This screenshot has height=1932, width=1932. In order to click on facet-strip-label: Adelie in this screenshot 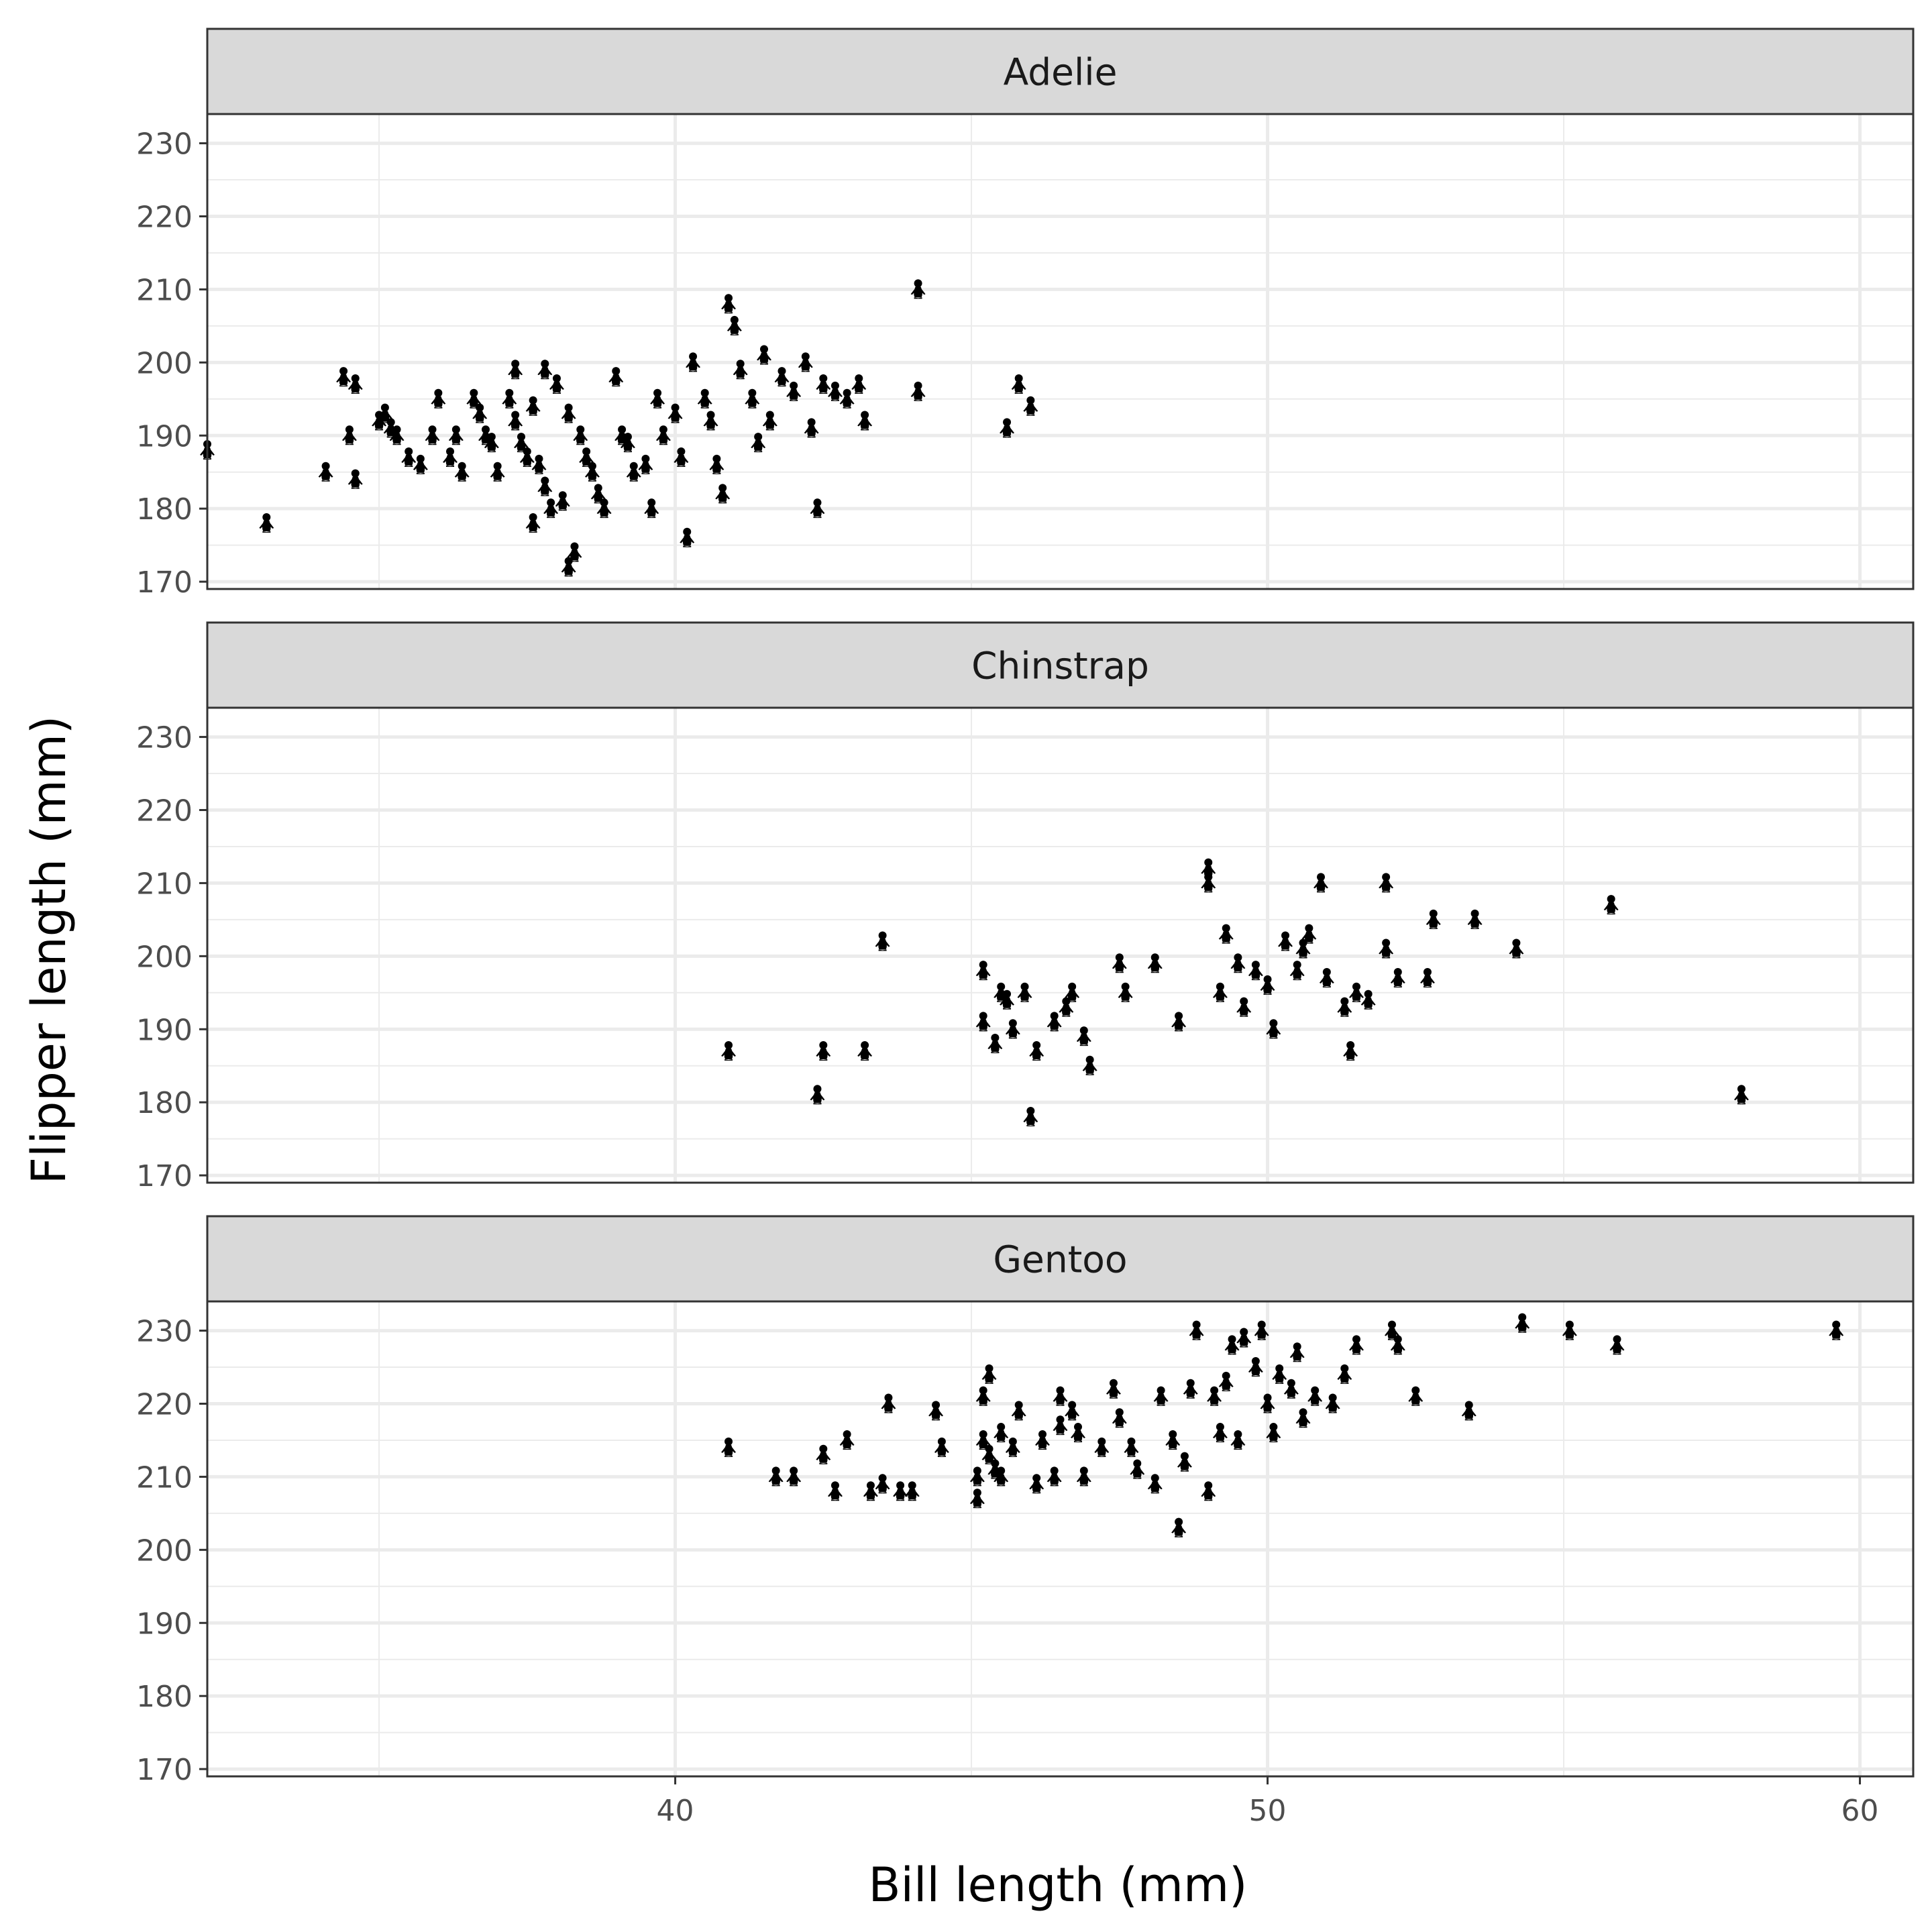, I will do `click(1061, 72)`.